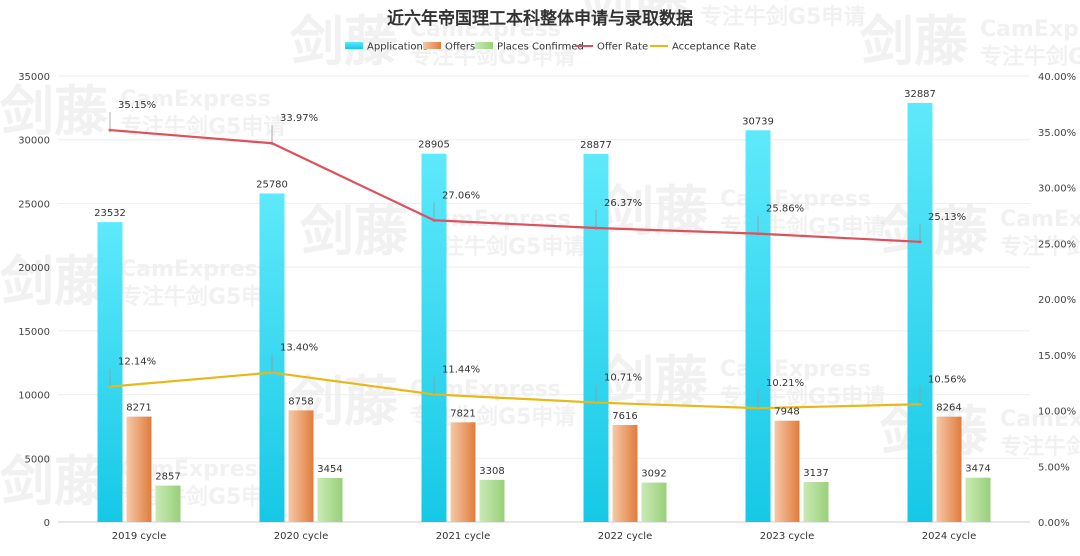  What do you see at coordinates (622, 47) in the screenshot?
I see `legend-label: Offer Rate` at bounding box center [622, 47].